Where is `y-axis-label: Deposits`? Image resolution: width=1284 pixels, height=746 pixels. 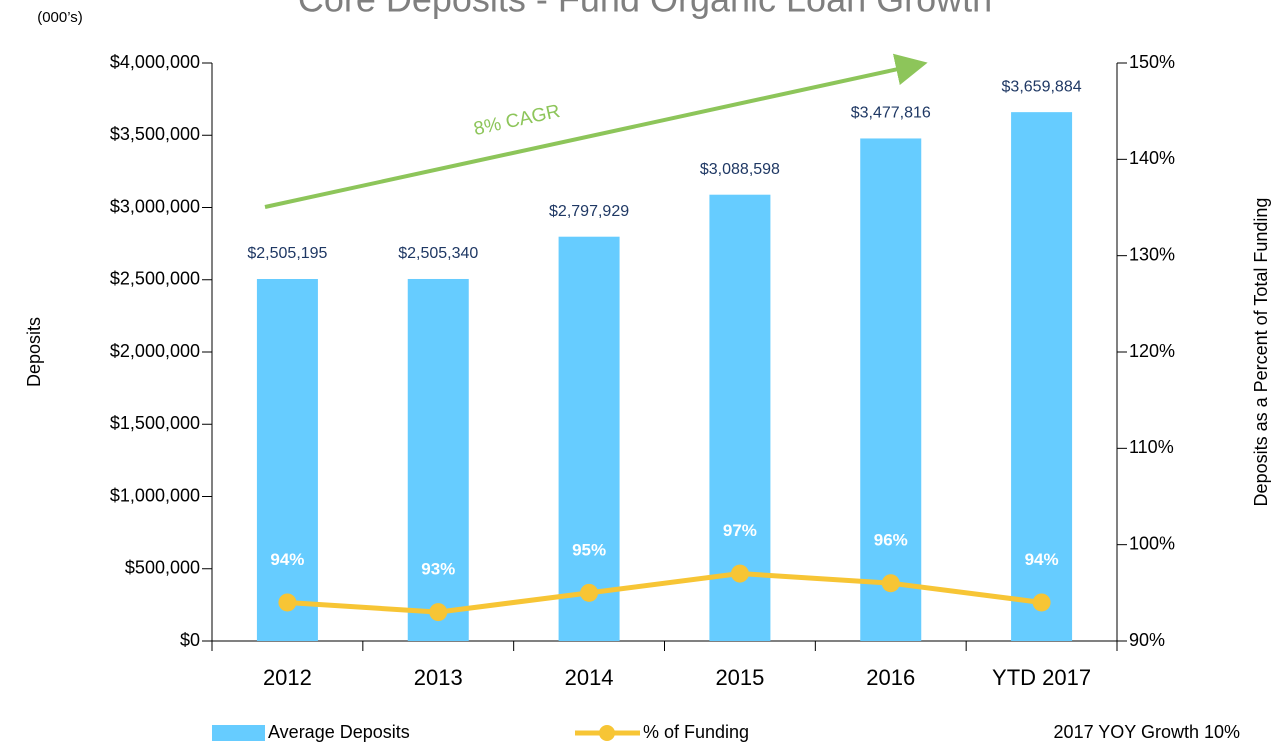 y-axis-label: Deposits is located at coordinates (34, 352).